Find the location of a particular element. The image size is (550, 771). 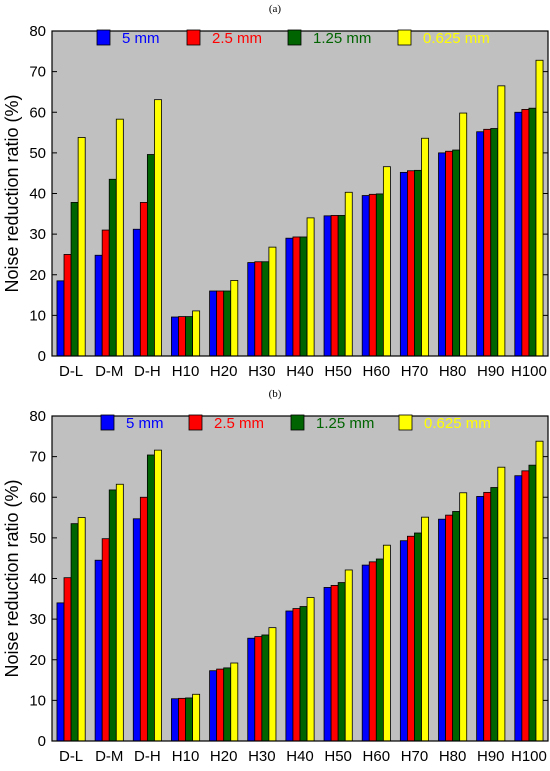

x-tick-label: H90 is located at coordinates (491, 756).